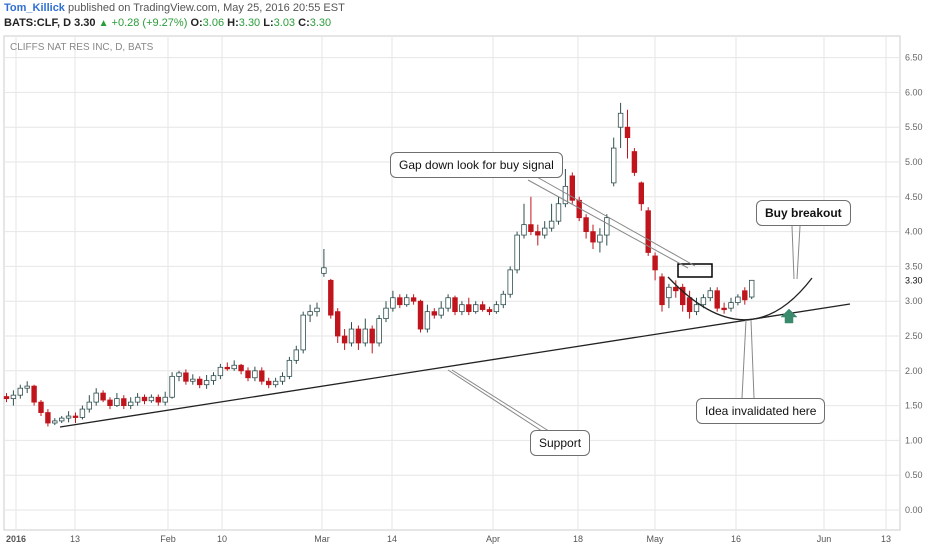 This screenshot has width=932, height=550. I want to click on y-tick-label: 4.50, so click(914, 197).